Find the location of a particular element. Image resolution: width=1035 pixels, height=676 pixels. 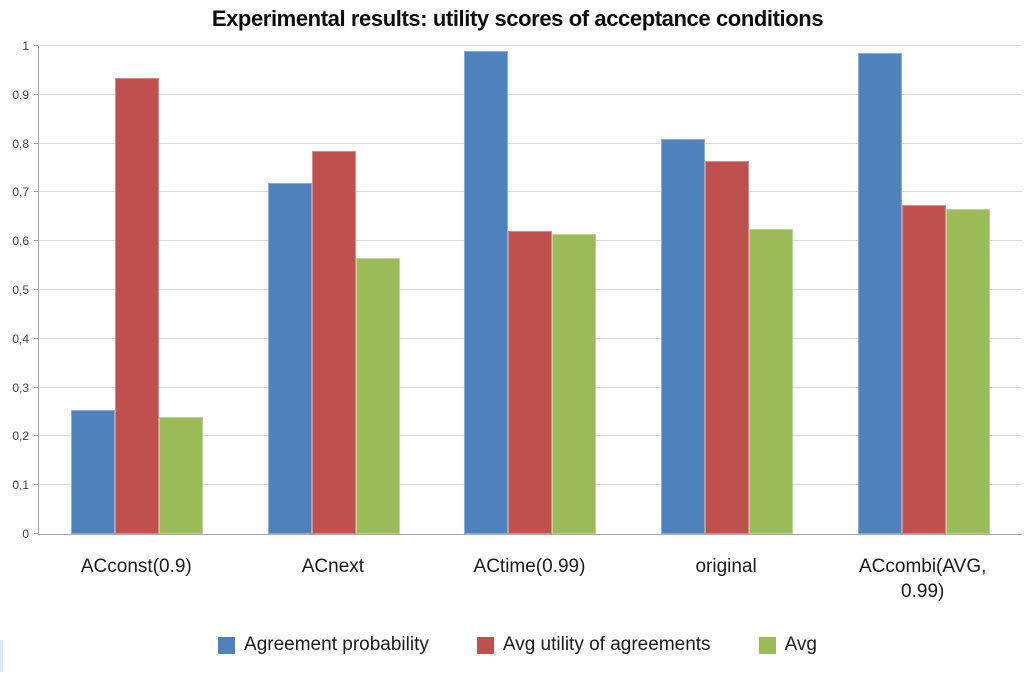

bar-avg-utility-of-agreements-acnext is located at coordinates (333, 342).